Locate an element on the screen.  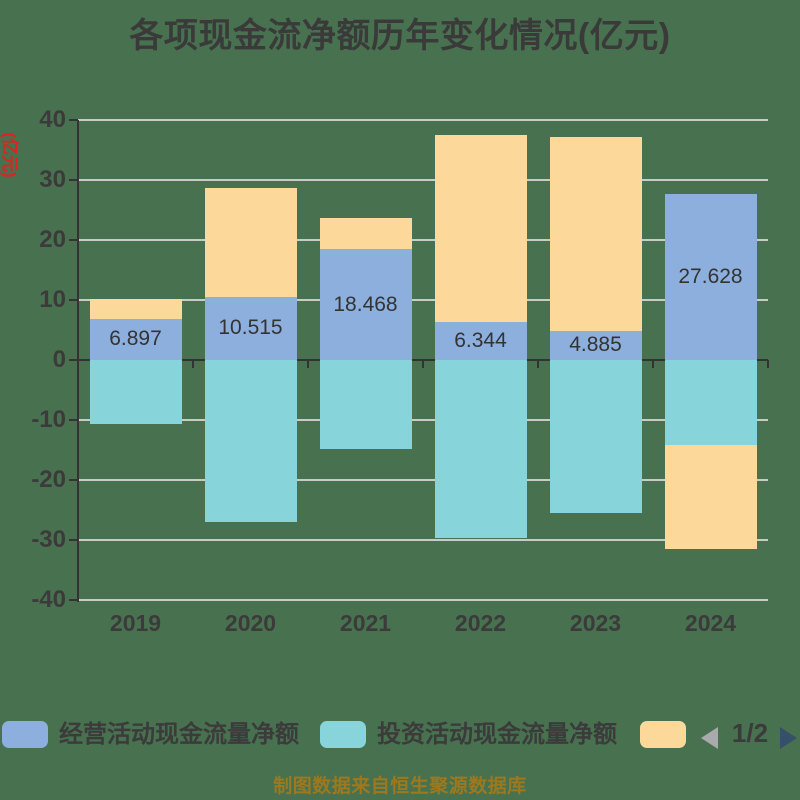
legend-item-investing-cashflow: 投资活动现金流量净额 is located at coordinates (468, 734).